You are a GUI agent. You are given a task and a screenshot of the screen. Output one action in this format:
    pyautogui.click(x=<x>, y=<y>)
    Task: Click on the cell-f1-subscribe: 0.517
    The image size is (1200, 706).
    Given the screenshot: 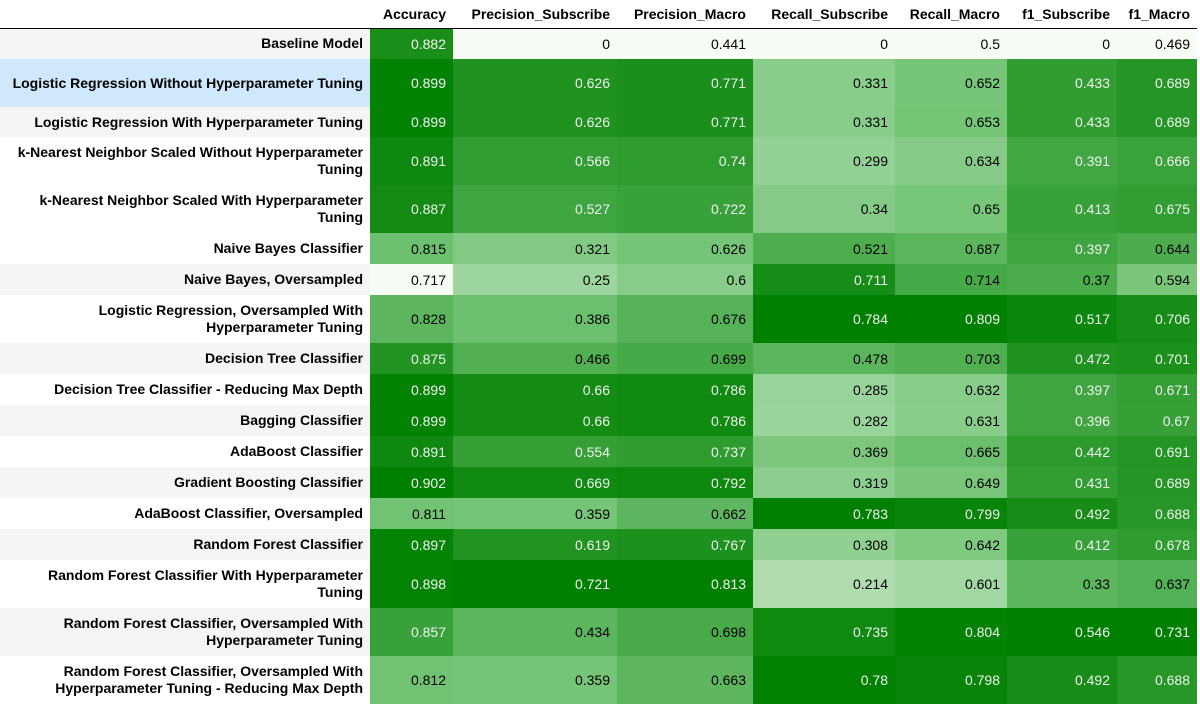 What is the action you would take?
    pyautogui.click(x=1062, y=319)
    